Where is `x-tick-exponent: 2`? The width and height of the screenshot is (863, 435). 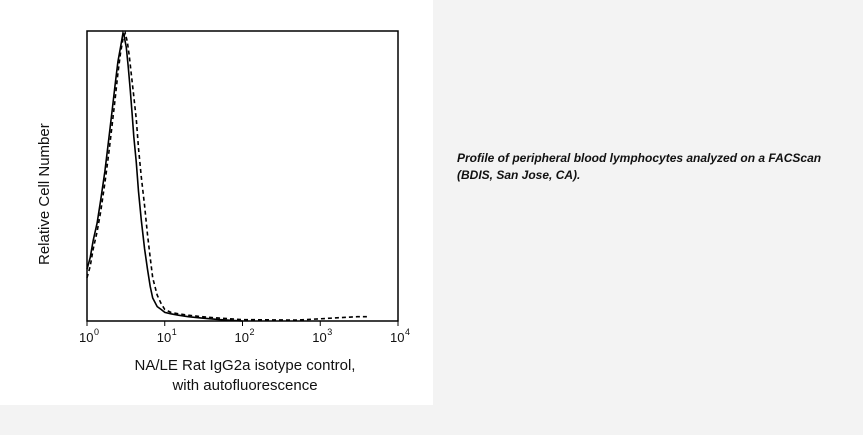 x-tick-exponent: 2 is located at coordinates (252, 332).